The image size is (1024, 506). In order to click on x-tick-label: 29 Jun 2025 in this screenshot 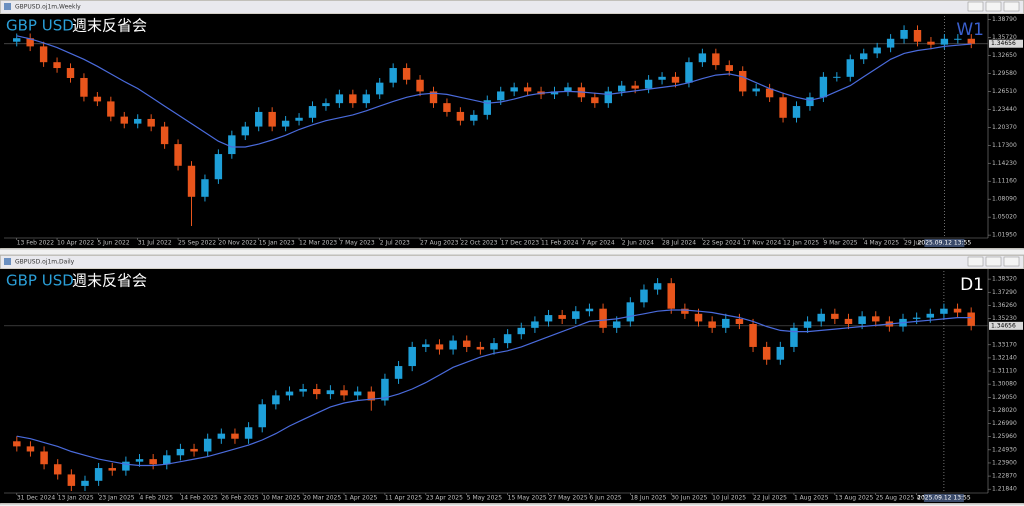, I will do `click(922, 243)`.